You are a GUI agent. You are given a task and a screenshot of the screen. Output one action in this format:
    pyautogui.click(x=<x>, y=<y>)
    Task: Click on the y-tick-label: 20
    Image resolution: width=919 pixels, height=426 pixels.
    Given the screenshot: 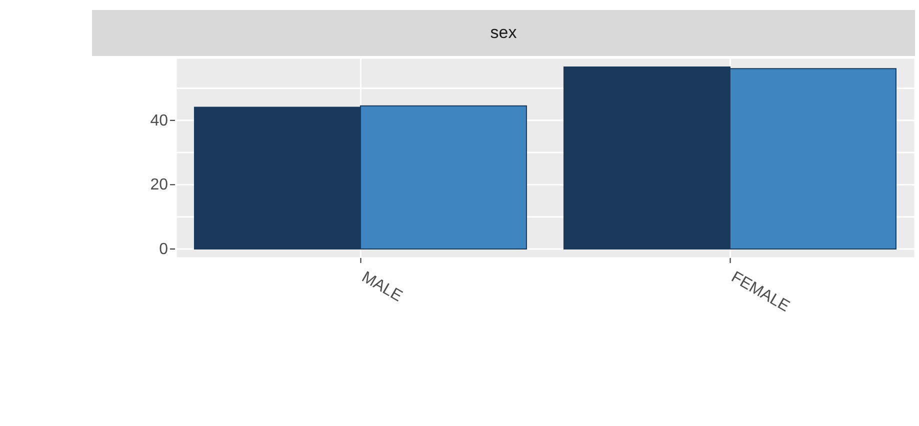 What is the action you would take?
    pyautogui.click(x=159, y=185)
    